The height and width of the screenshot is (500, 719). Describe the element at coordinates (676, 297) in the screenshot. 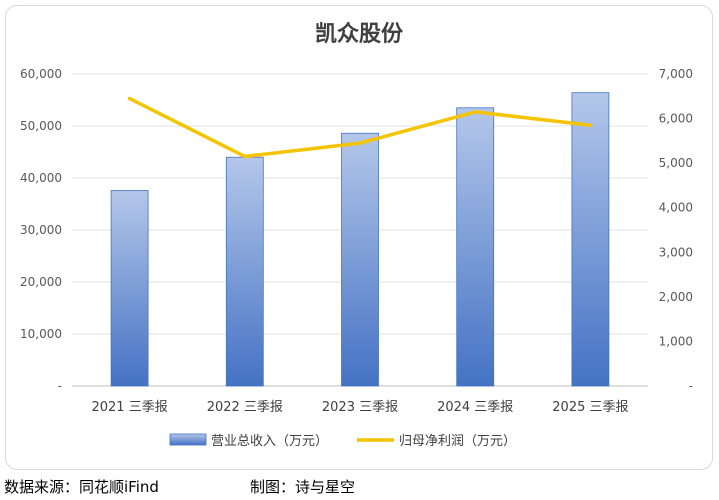

I see `right-tick-label: 2,000` at that location.